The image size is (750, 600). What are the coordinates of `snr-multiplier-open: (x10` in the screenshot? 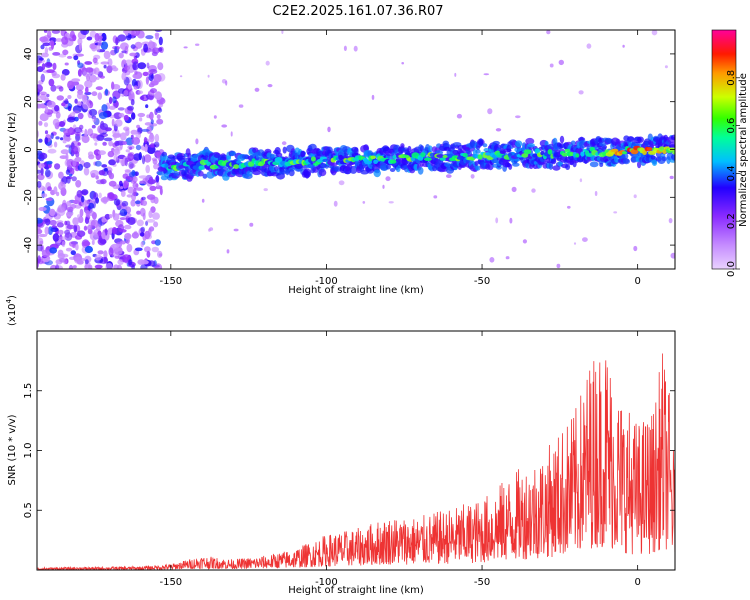 It's located at (12, 314).